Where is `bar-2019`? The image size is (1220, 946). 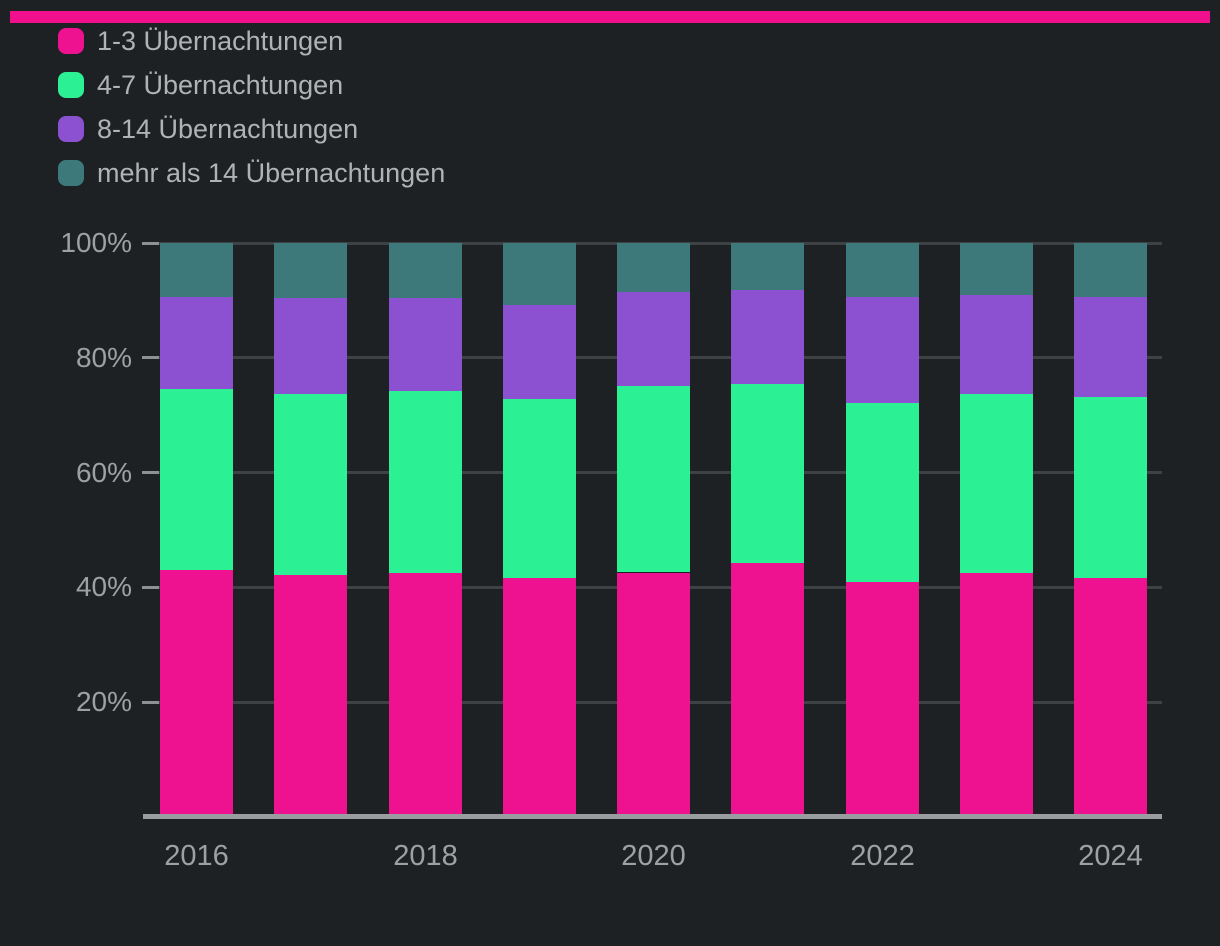
bar-2019 is located at coordinates (539, 408).